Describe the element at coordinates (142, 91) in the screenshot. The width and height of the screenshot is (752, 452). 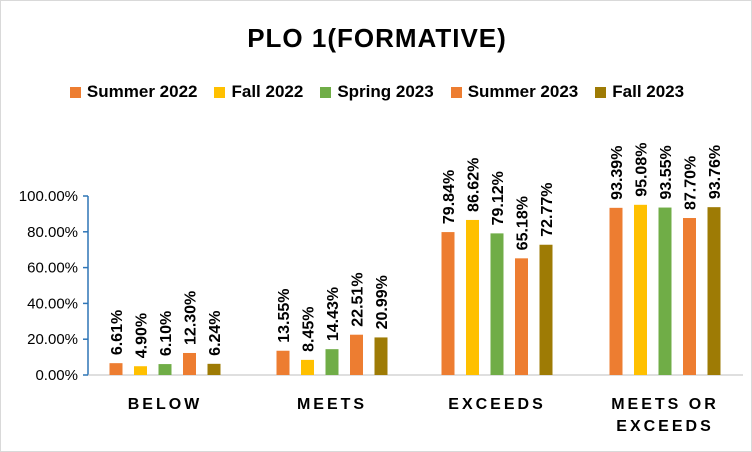
I see `legend-label: Summer 2022` at that location.